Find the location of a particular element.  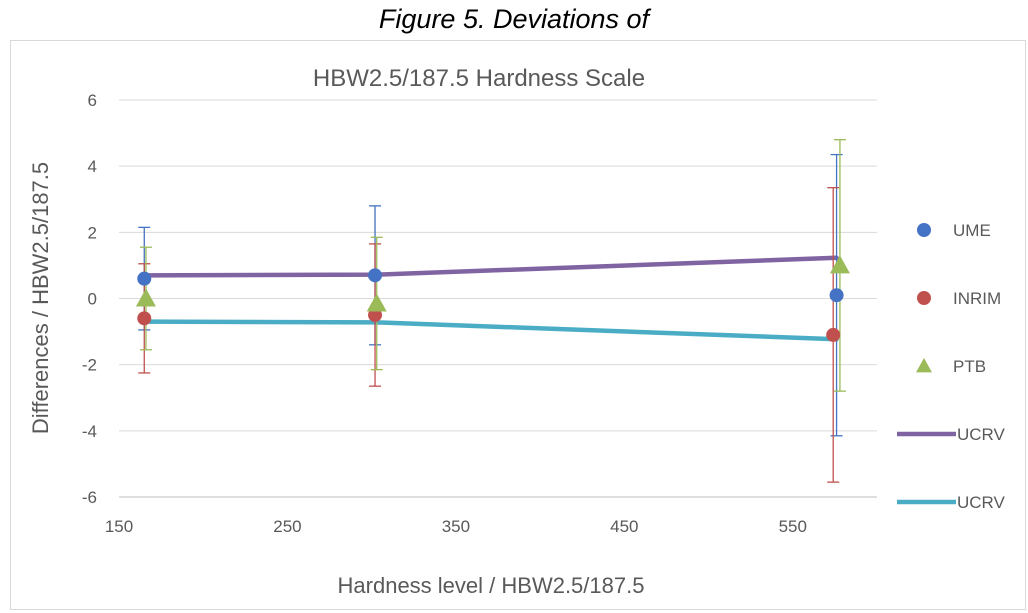

chart-title: HBW2.5/187.5 Hardness Scale is located at coordinates (479, 78).